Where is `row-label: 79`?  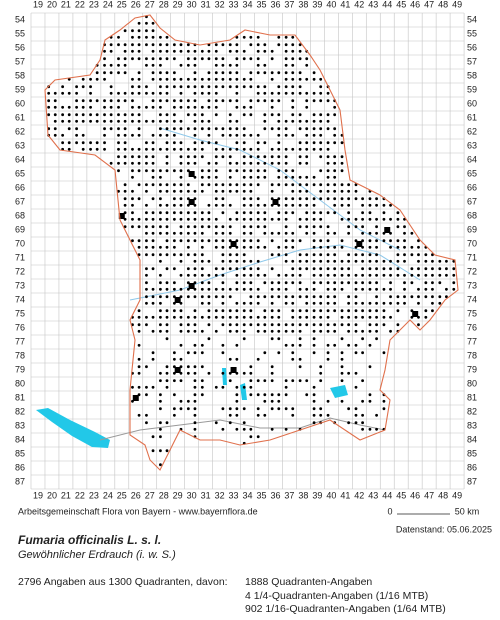
row-label: 79 is located at coordinates (20, 369).